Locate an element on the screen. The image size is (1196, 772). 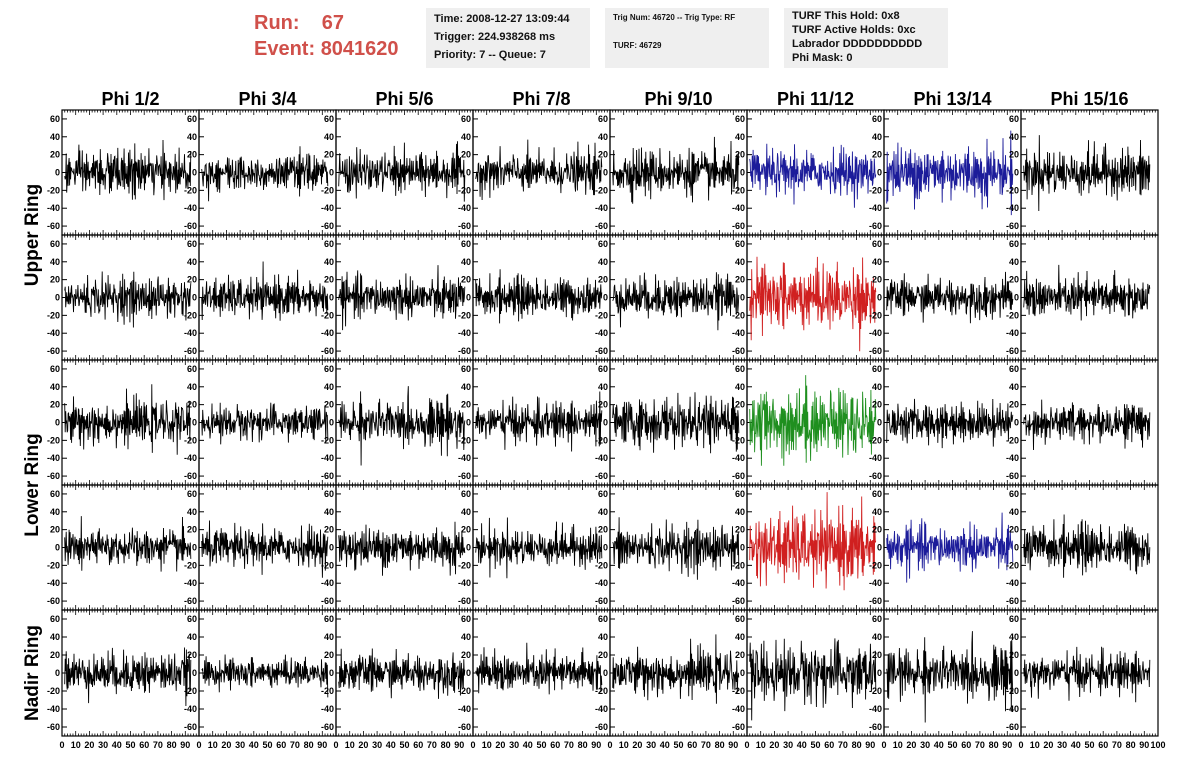
run-label: Run: is located at coordinates (277, 23).